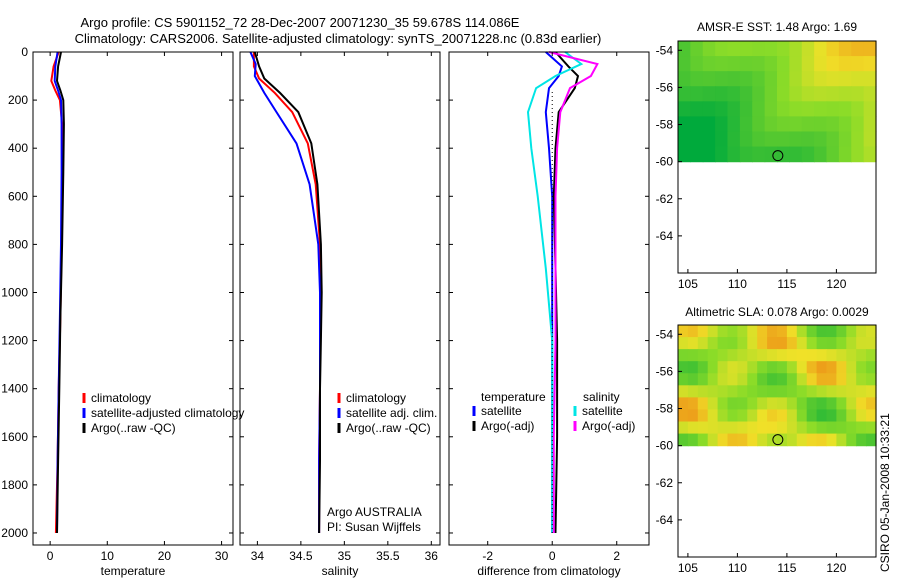 This screenshot has width=900, height=580. Describe the element at coordinates (507, 426) in the screenshot. I see `difference-legend-entry-1-label: Argo(-adj)` at that location.